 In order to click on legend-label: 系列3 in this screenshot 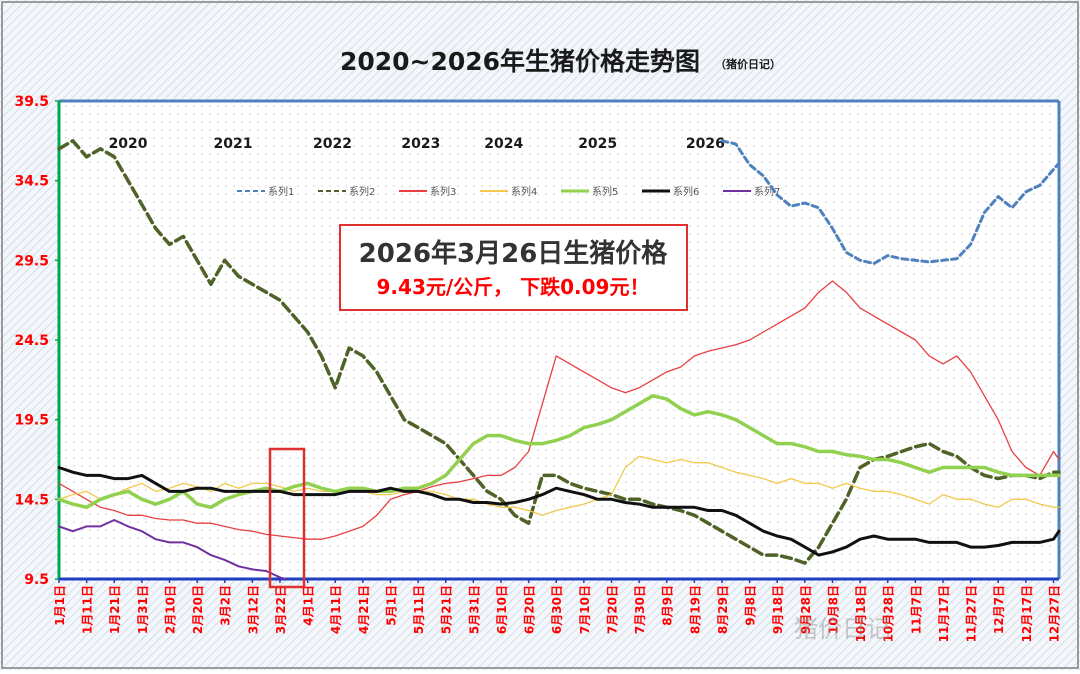, I will do `click(443, 191)`.